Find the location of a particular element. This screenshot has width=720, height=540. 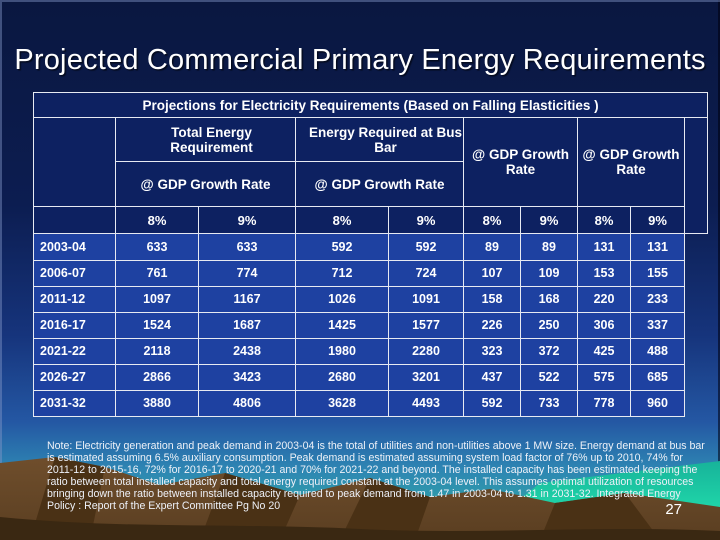

value-cell: 89 is located at coordinates (549, 247).